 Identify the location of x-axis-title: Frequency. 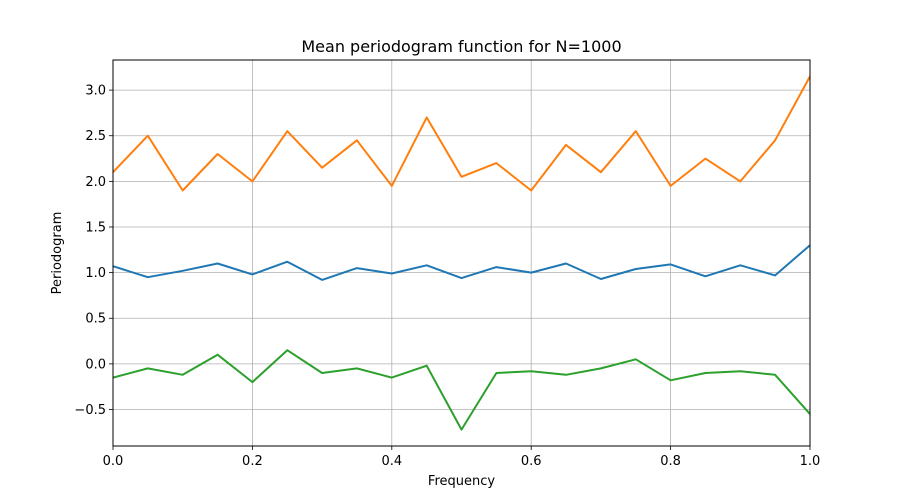
(461, 481).